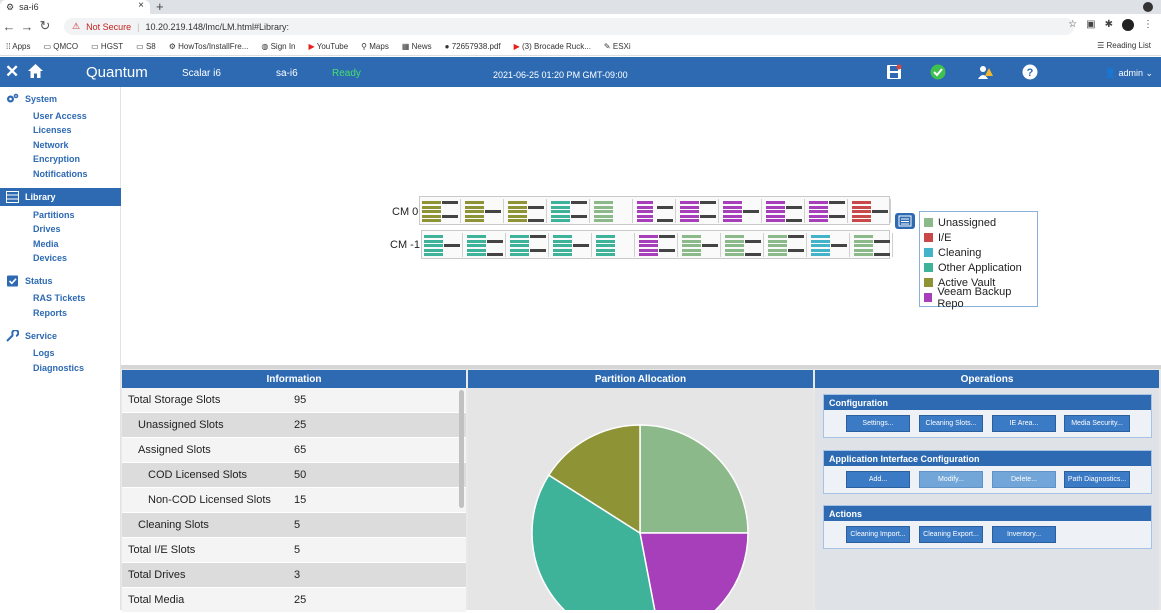 This screenshot has width=1161, height=613. I want to click on module-cm-1-rack, so click(657, 244).